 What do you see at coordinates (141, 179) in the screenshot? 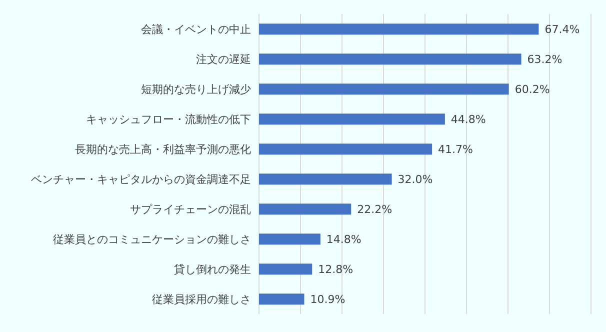
I see `y-tick-label: ベンチャー・キャピタルからの資金調達不足` at bounding box center [141, 179].